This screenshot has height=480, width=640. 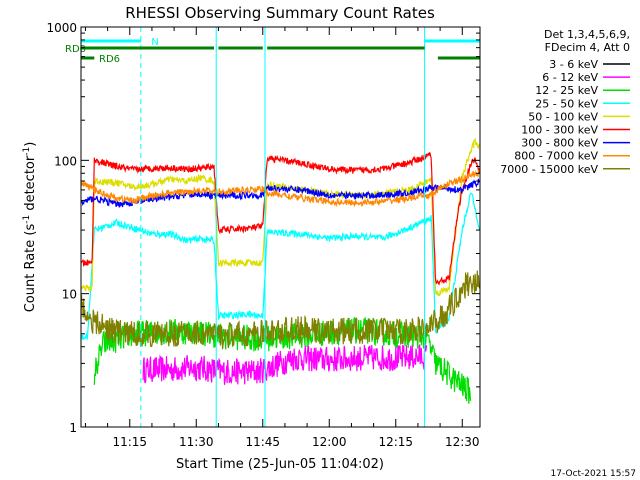 What do you see at coordinates (73, 428) in the screenshot?
I see `y-tick-label: 1` at bounding box center [73, 428].